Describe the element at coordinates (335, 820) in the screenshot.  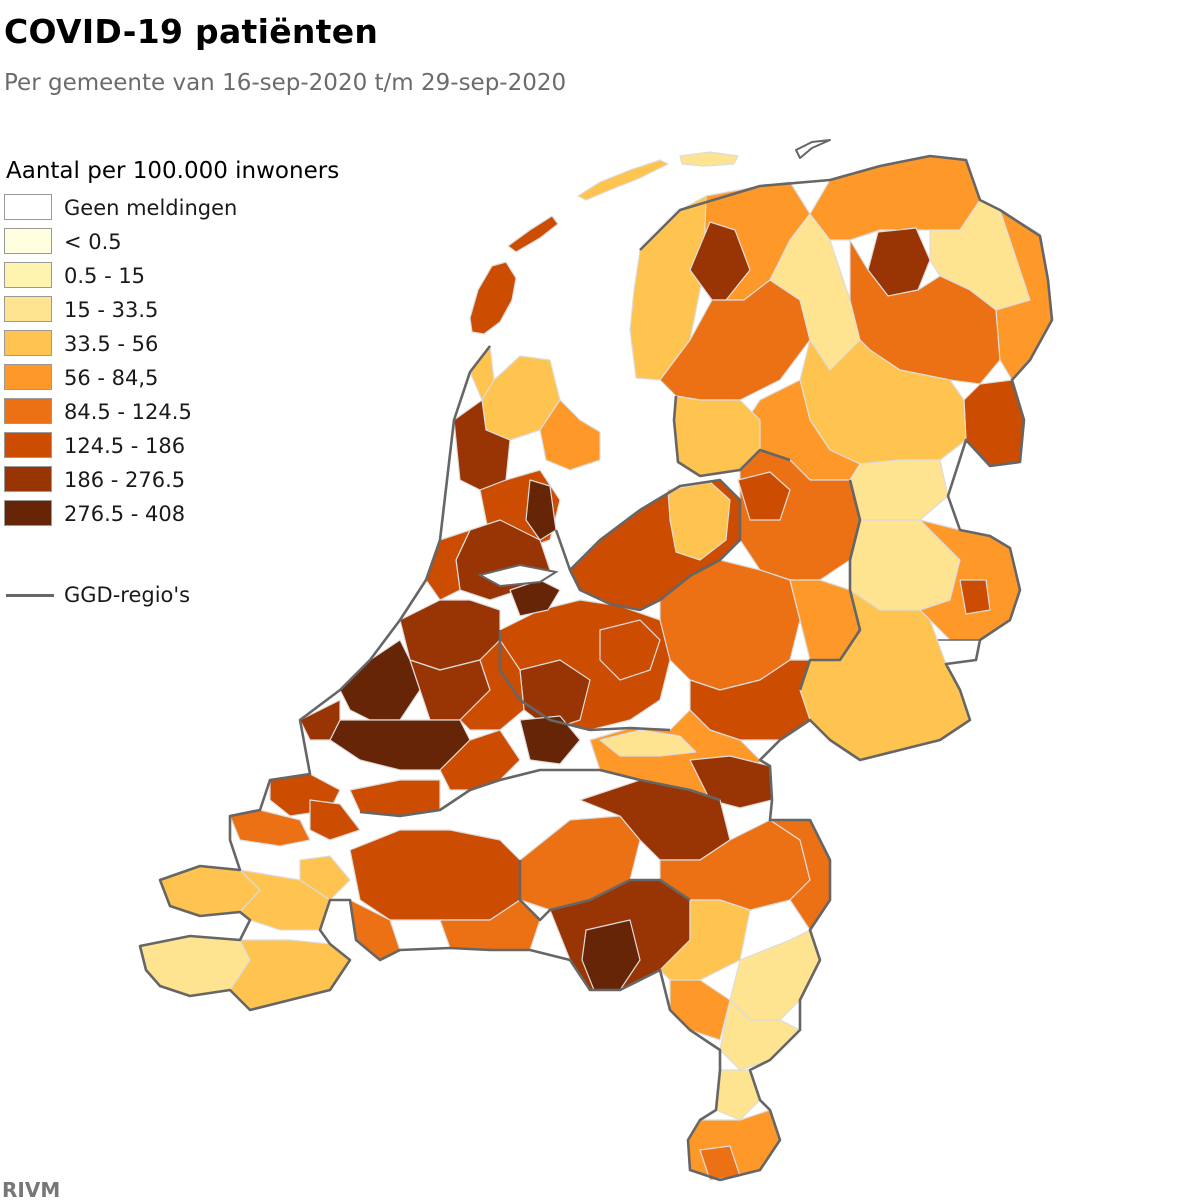
I see `region-goeree` at that location.